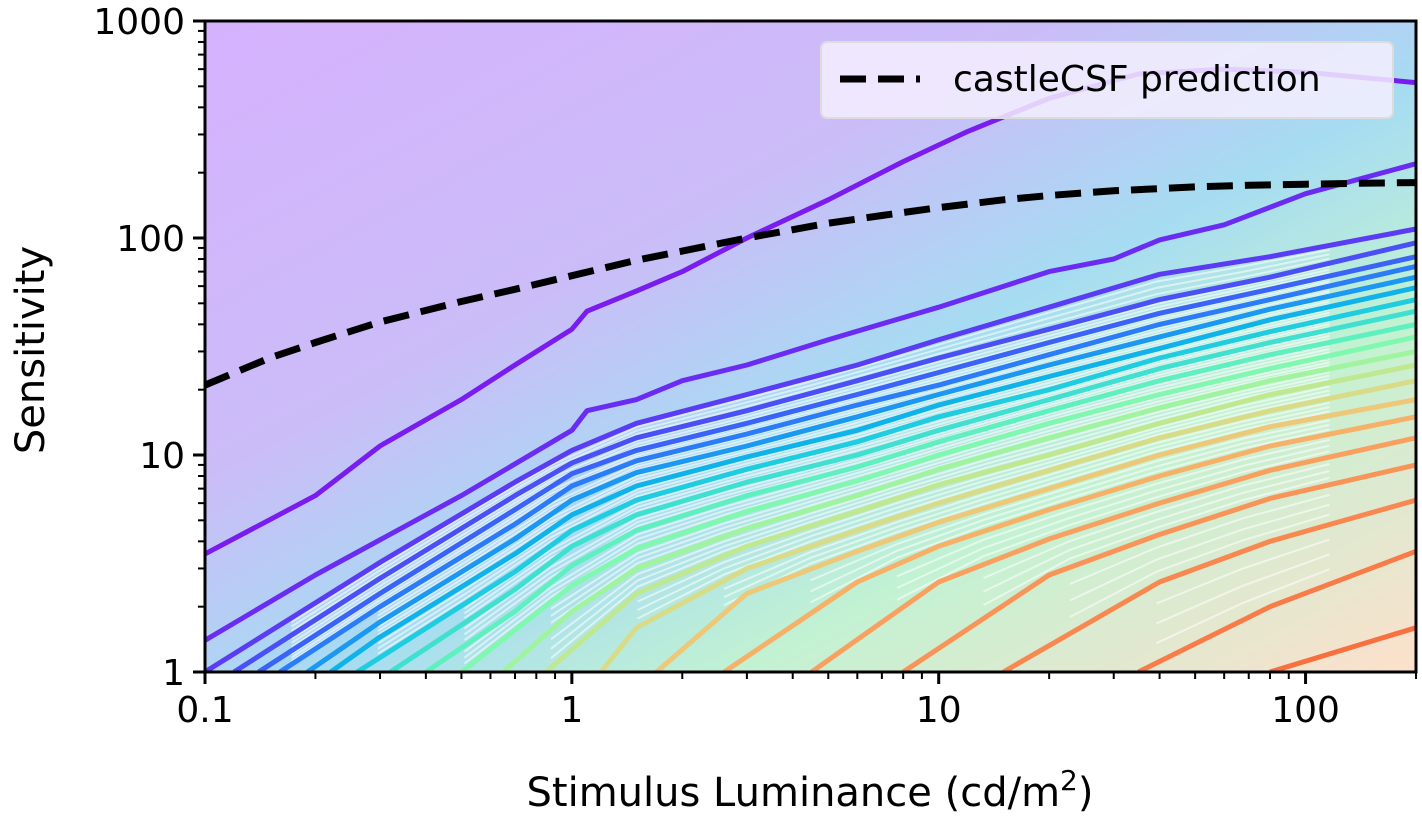 This screenshot has height=821, width=1422. What do you see at coordinates (1305, 710) in the screenshot?
I see `x-tick-label: 100` at bounding box center [1305, 710].